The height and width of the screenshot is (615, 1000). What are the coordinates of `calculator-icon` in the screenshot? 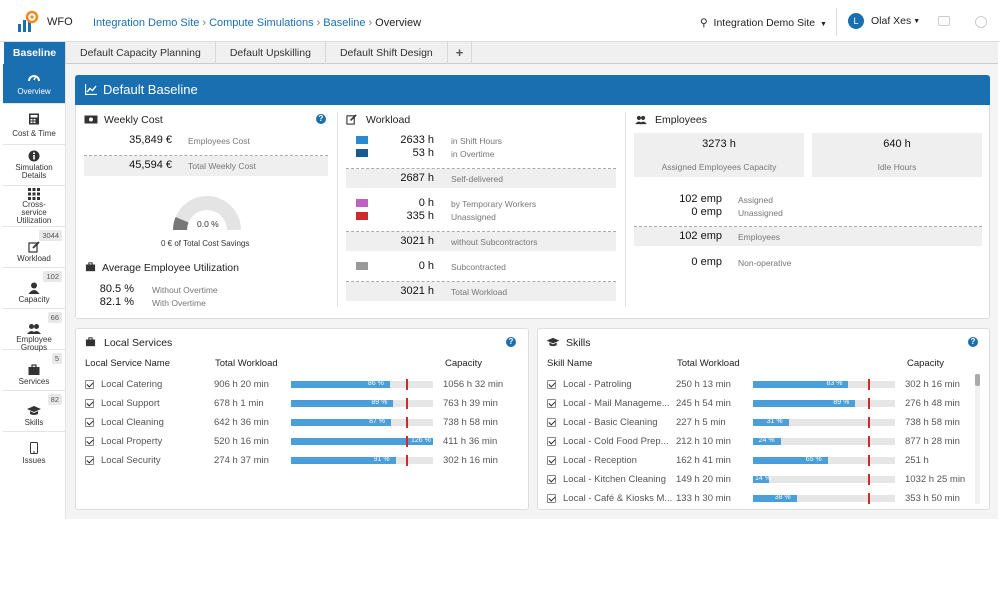 It's located at (34, 119).